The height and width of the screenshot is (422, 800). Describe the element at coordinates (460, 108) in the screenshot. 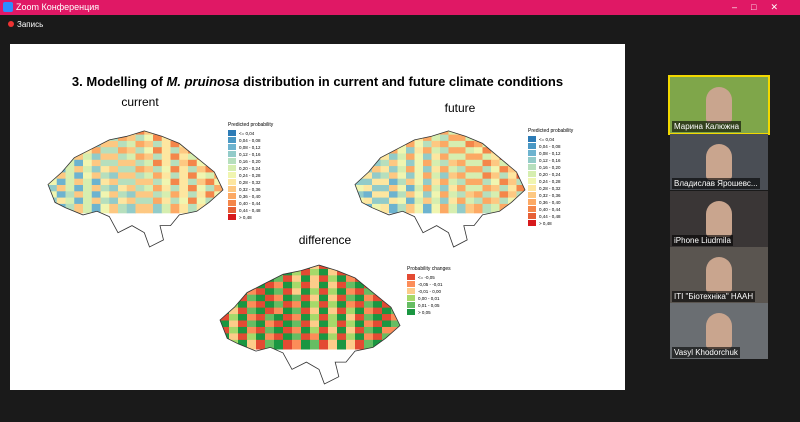

I see `map-label: future` at that location.